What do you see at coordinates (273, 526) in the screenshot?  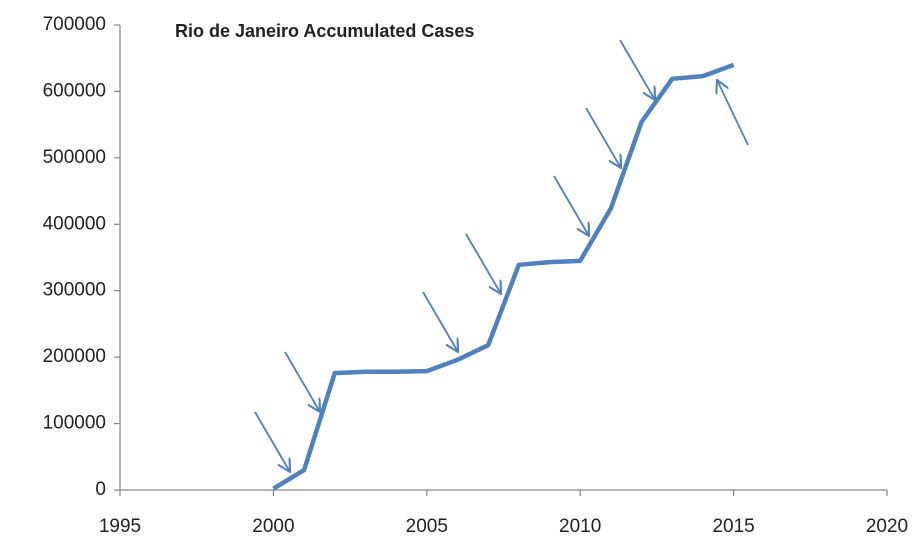 I see `x-tick-label: 2000` at bounding box center [273, 526].